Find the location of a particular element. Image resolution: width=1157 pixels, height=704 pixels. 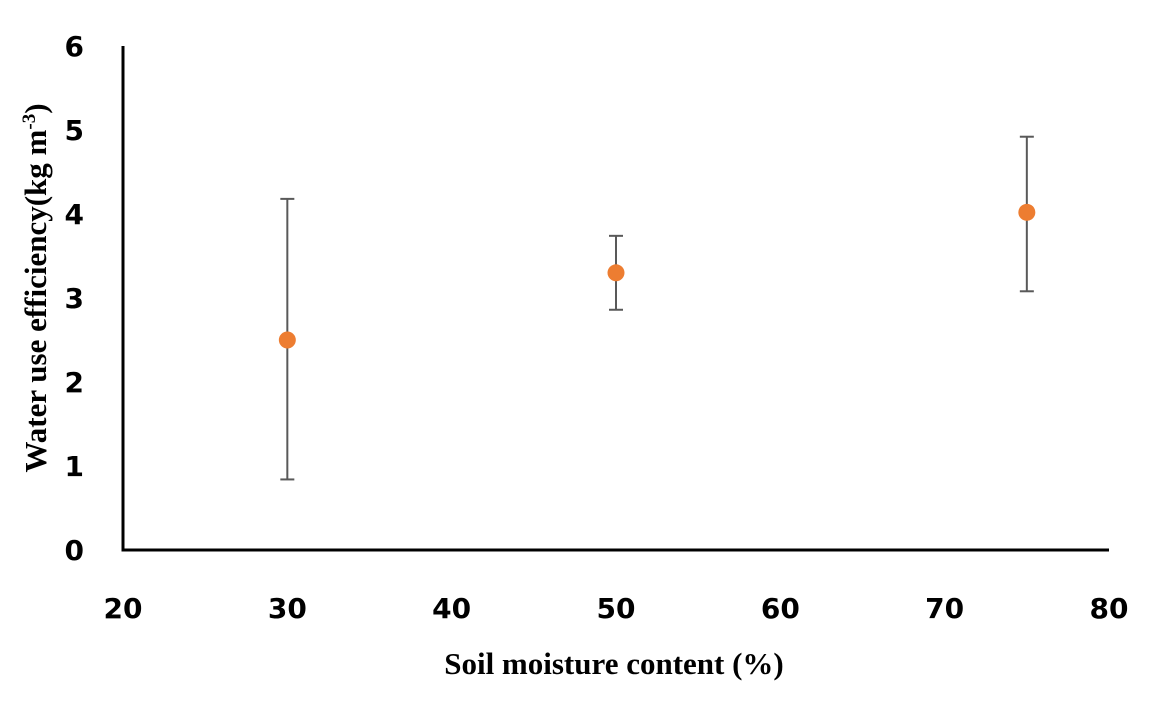

y-tick-label: 6 is located at coordinates (74, 46).